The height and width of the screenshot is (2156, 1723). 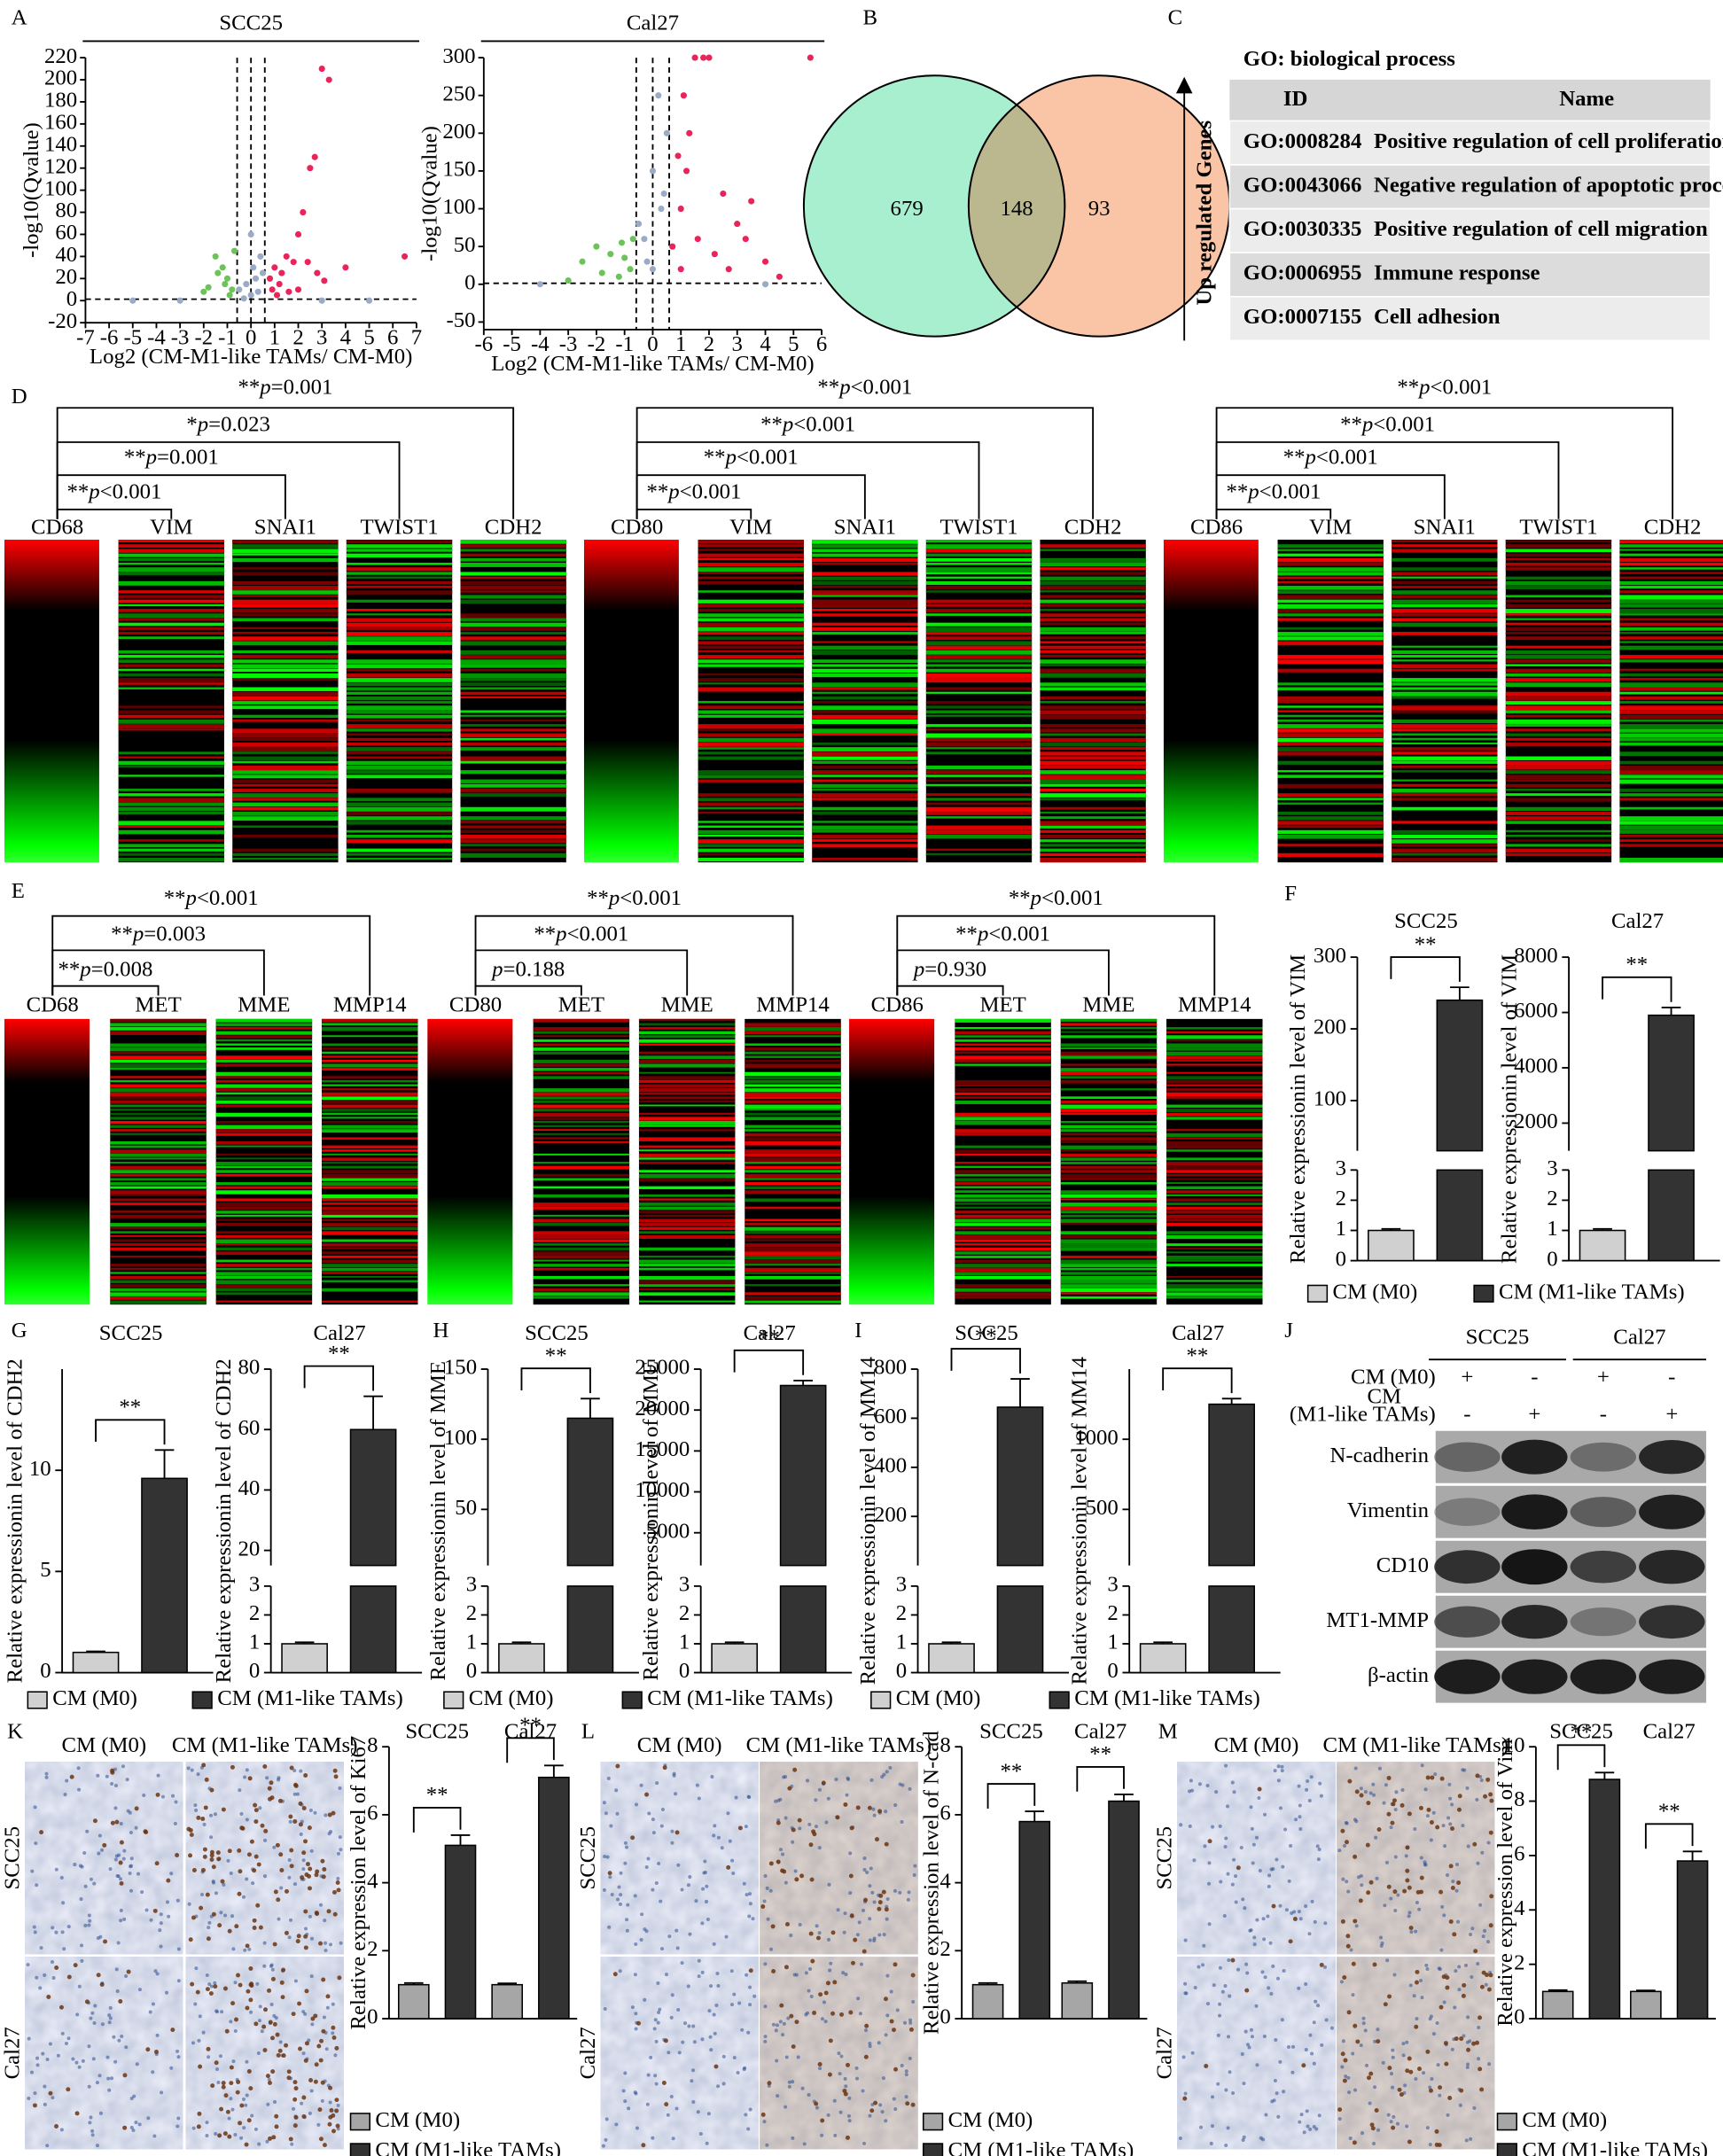 What do you see at coordinates (768, 457) in the screenshot?
I see `text-part: <0.001` at bounding box center [768, 457].